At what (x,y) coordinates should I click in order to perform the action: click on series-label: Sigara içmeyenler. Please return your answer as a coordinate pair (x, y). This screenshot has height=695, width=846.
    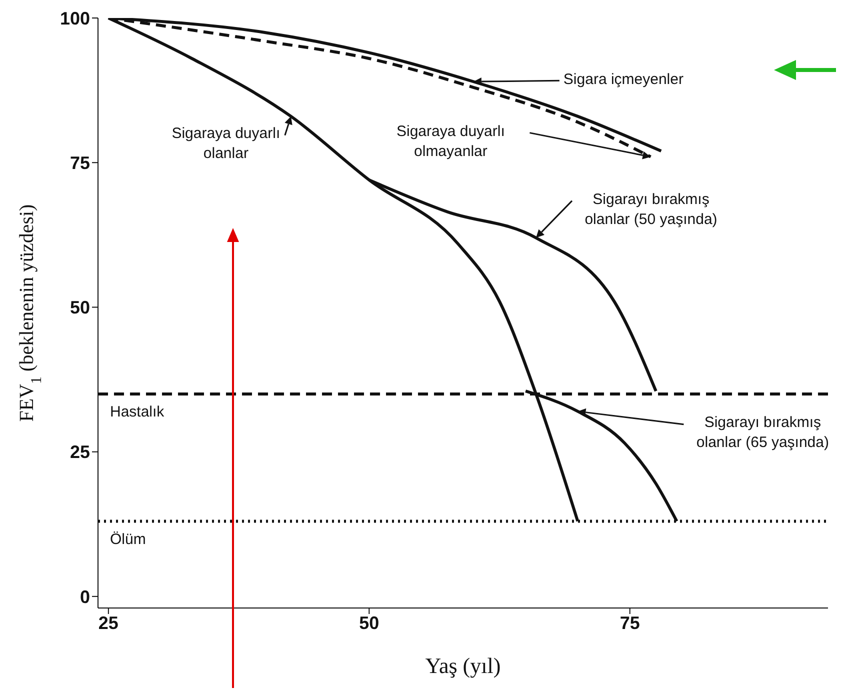
    Looking at the image, I should click on (623, 80).